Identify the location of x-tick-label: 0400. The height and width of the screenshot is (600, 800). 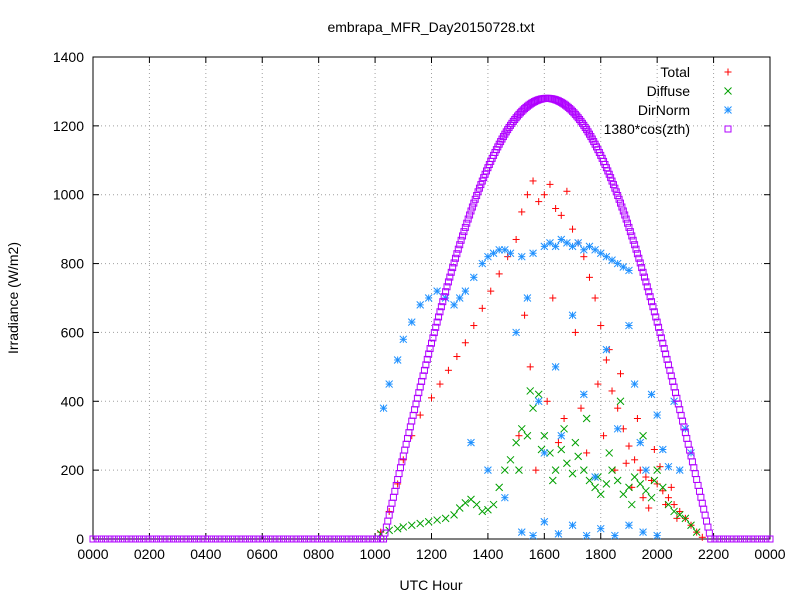
(205, 554).